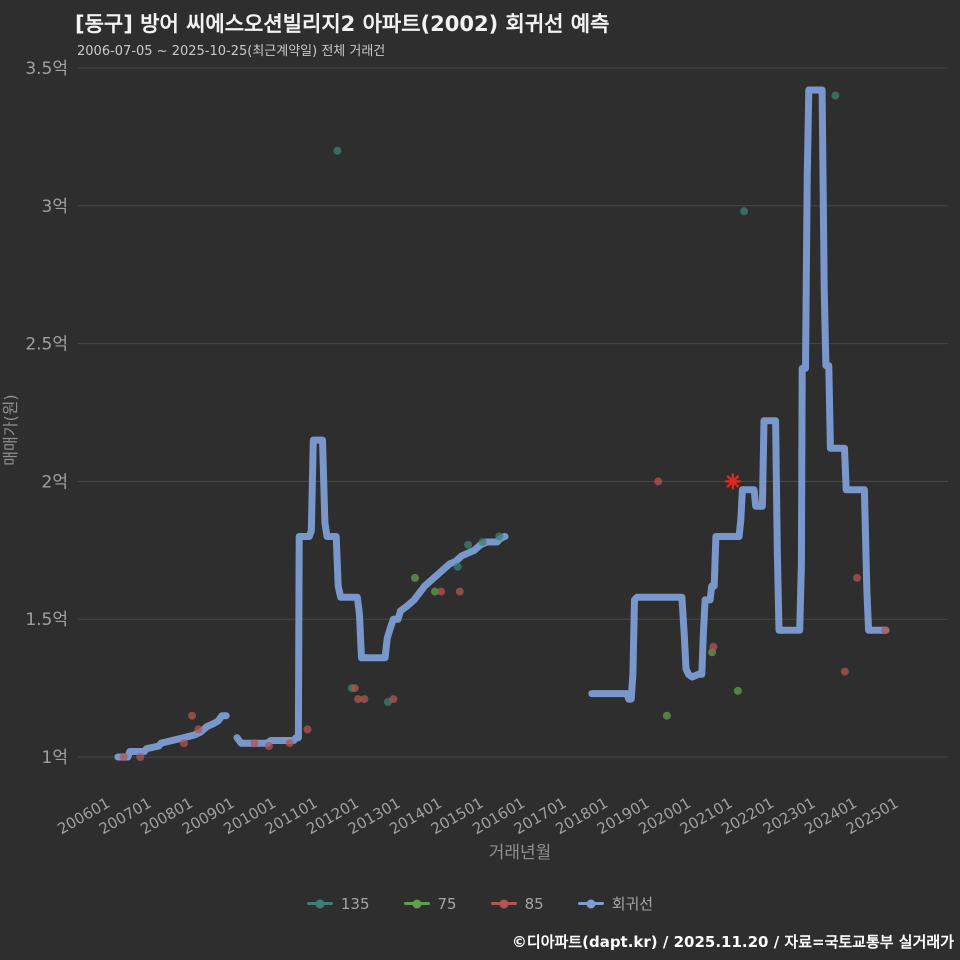 The image size is (960, 960). Describe the element at coordinates (55, 482) in the screenshot. I see `y-tick-label: 2억` at that location.